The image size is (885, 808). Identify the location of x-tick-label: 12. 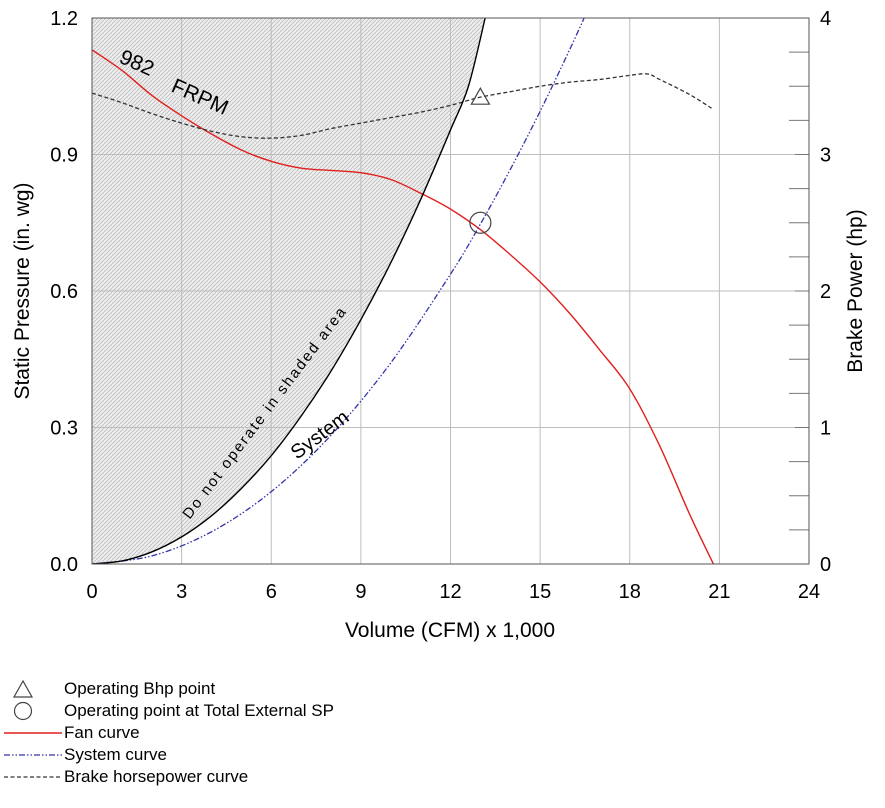
(450, 592).